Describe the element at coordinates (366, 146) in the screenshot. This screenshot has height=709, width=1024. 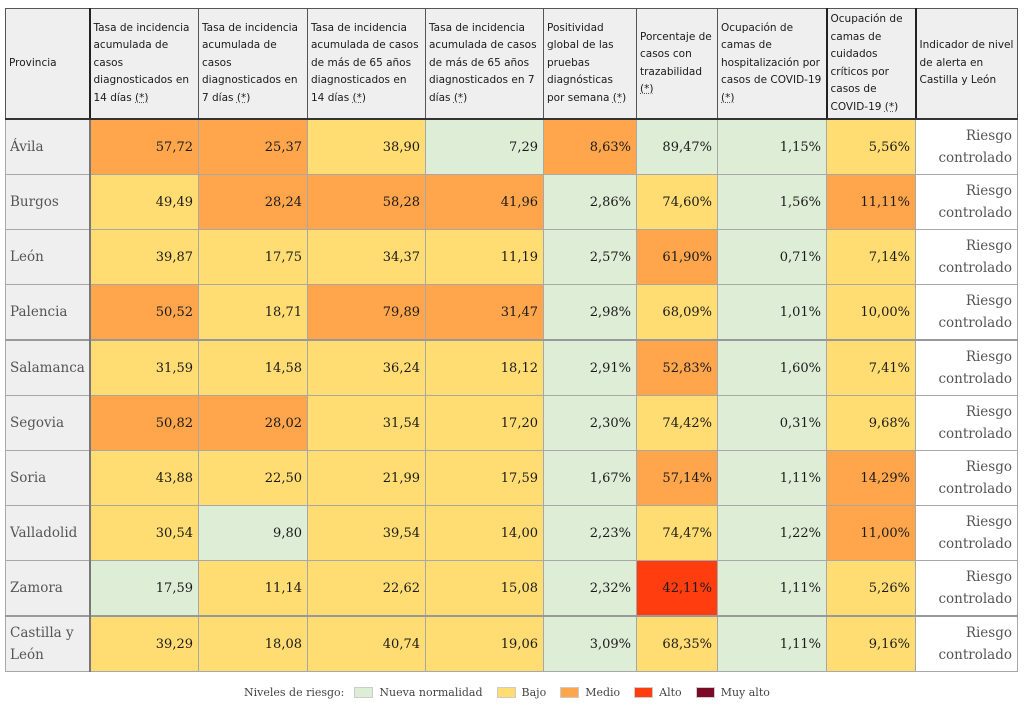
I see `indicator-cell: 38,90` at that location.